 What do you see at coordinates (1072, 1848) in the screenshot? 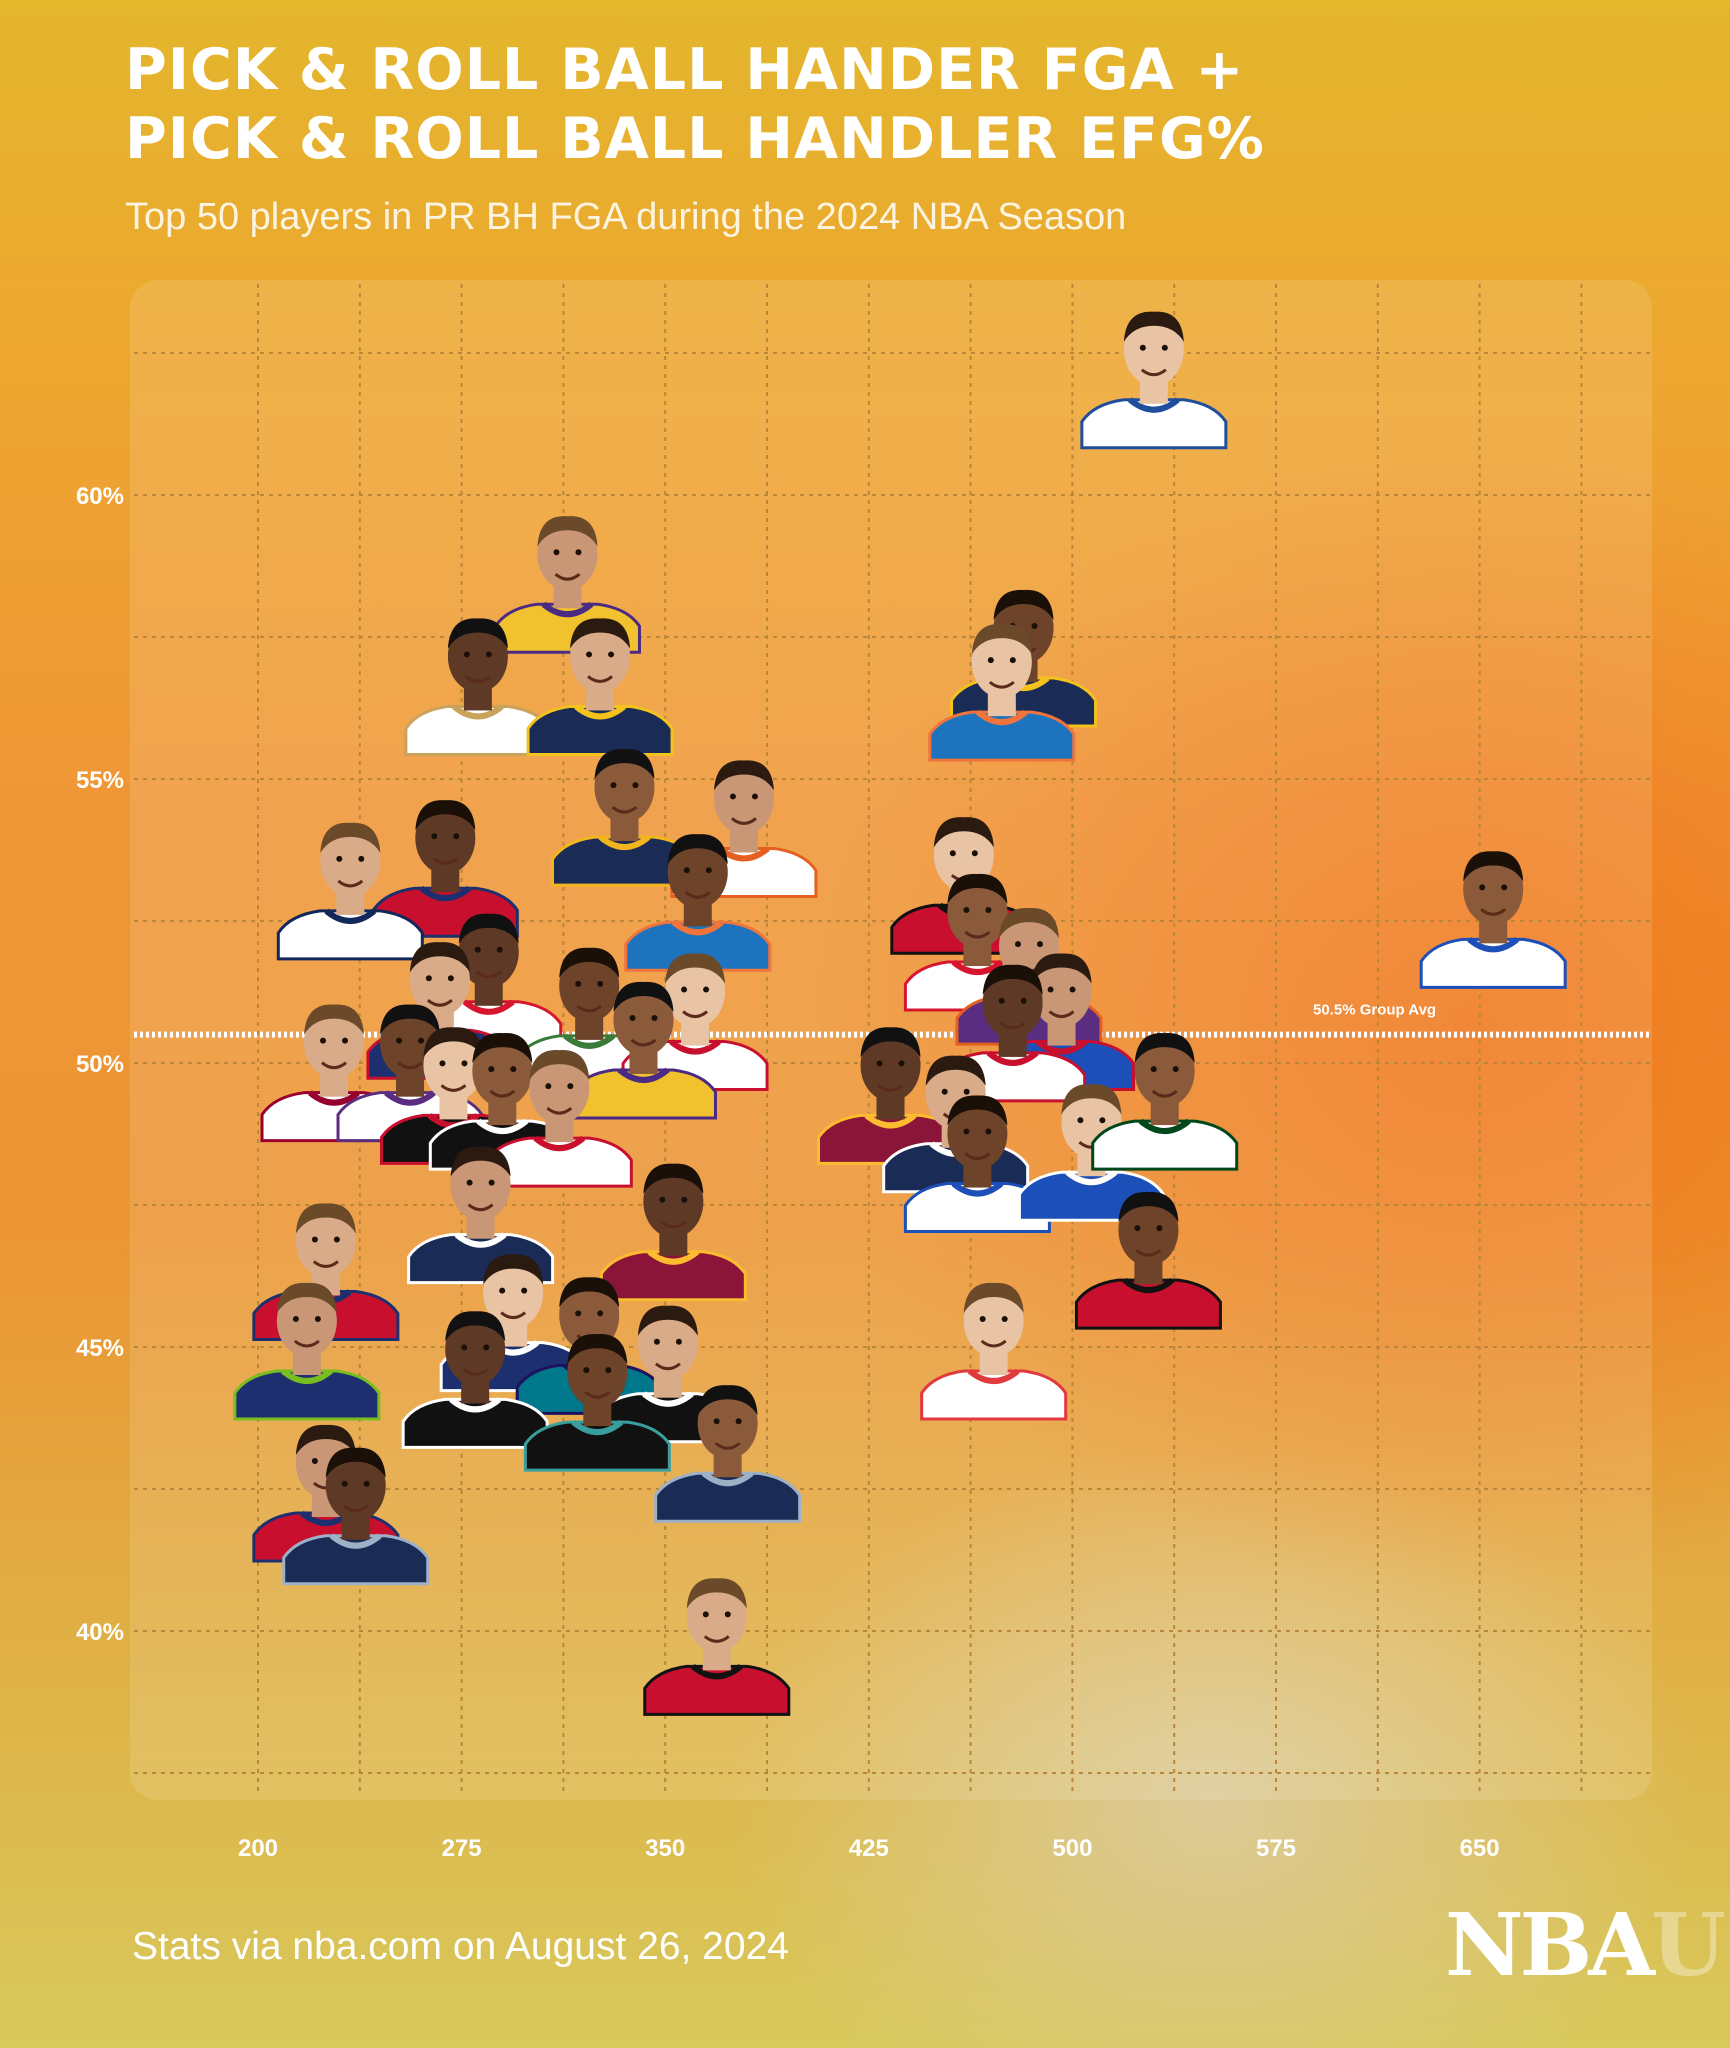
I see `x-tick-label: 500` at bounding box center [1072, 1848].